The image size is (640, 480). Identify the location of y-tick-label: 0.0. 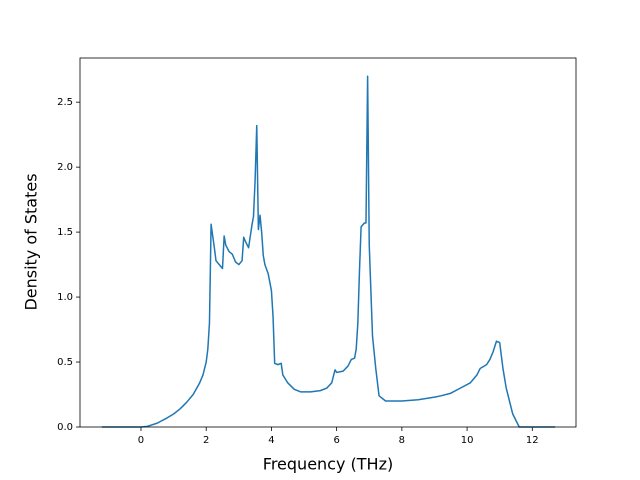
(65, 427).